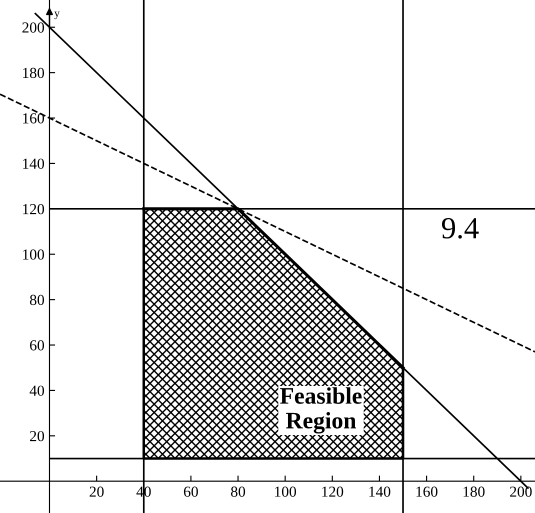 The height and width of the screenshot is (513, 535). Describe the element at coordinates (57, 16) in the screenshot. I see `y-axis-title: y` at that location.